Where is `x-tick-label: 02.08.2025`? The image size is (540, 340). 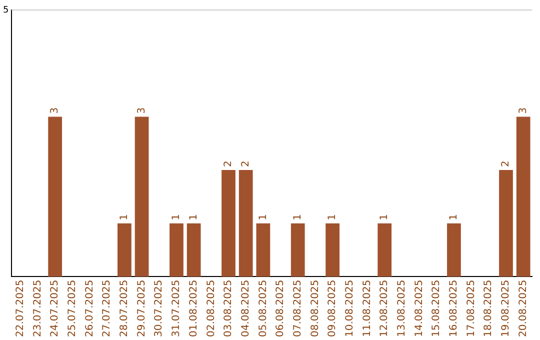
x-tick-label: 02.08.2025 is located at coordinates (211, 309).